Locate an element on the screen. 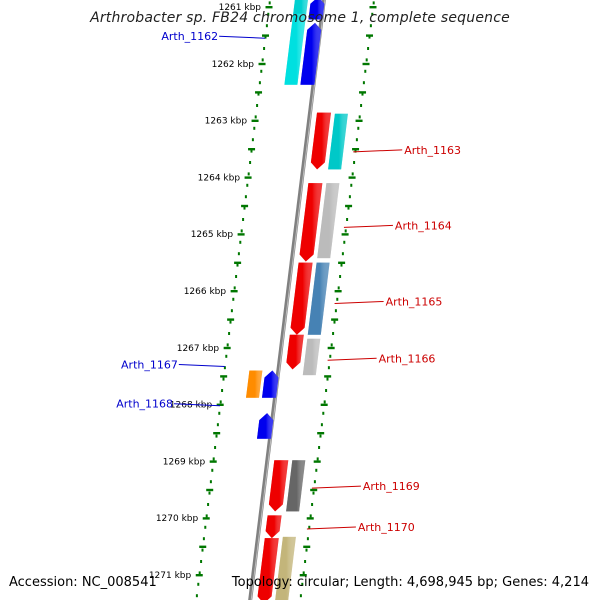  gene-label-Arth_1169: Arth_1169 is located at coordinates (391, 486).